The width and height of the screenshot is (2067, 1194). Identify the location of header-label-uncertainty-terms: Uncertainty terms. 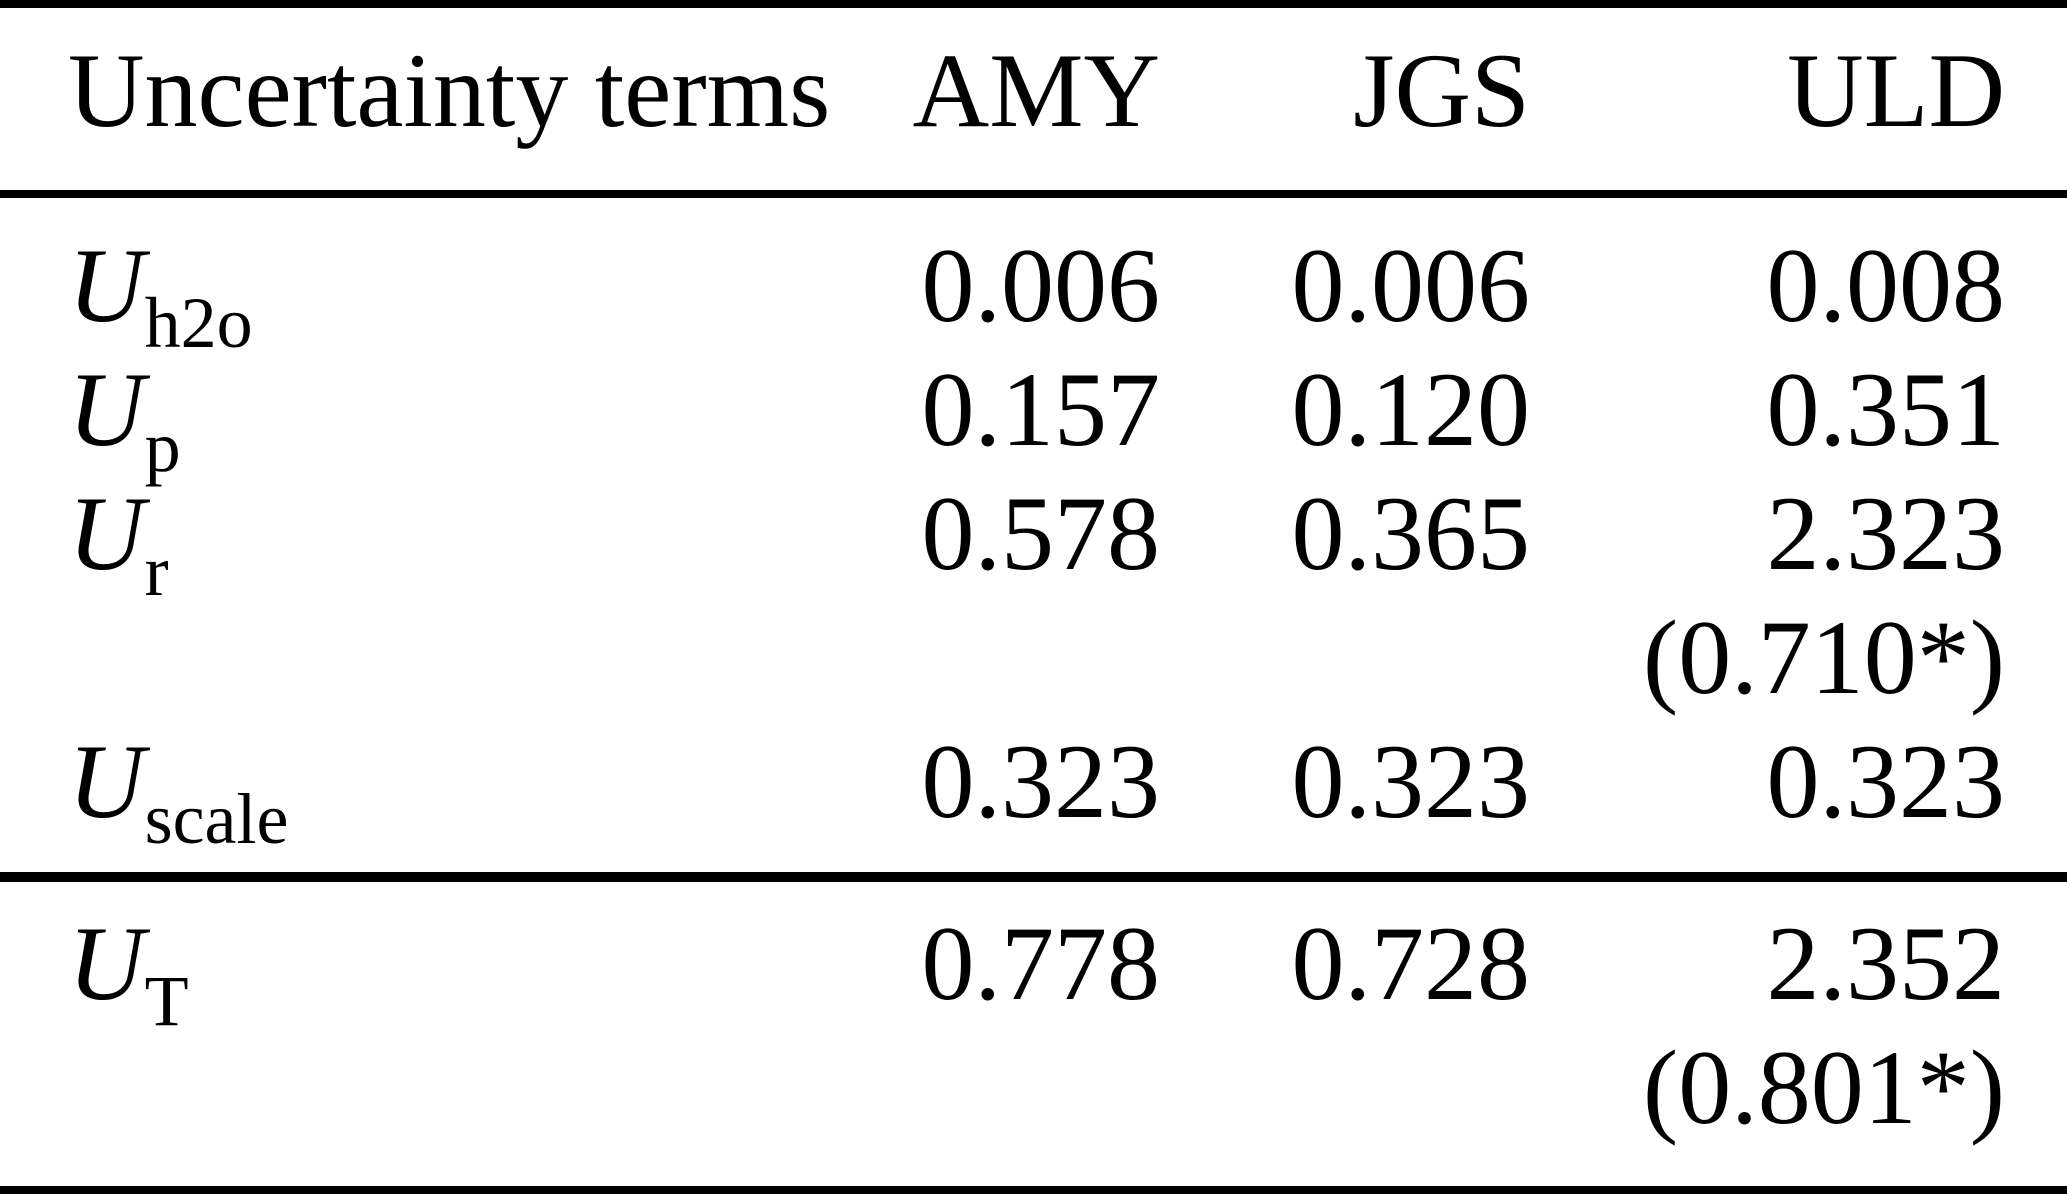
(449, 90).